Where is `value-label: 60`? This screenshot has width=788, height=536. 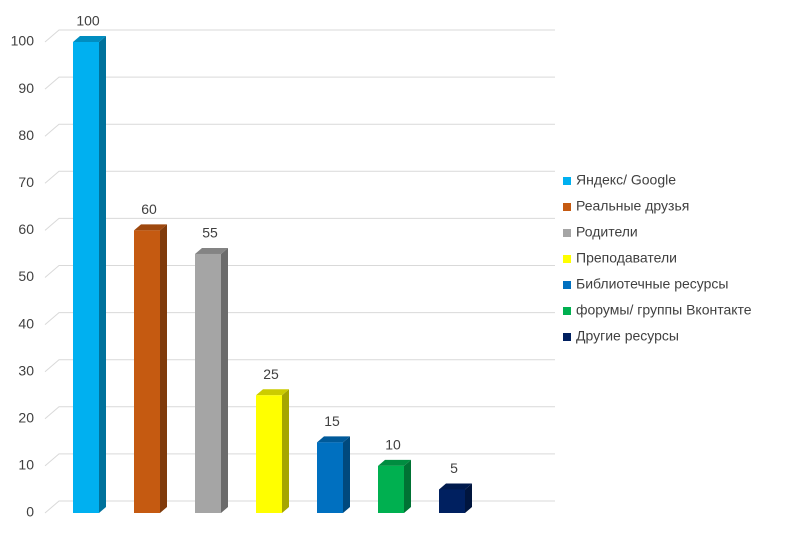 value-label: 60 is located at coordinates (149, 209).